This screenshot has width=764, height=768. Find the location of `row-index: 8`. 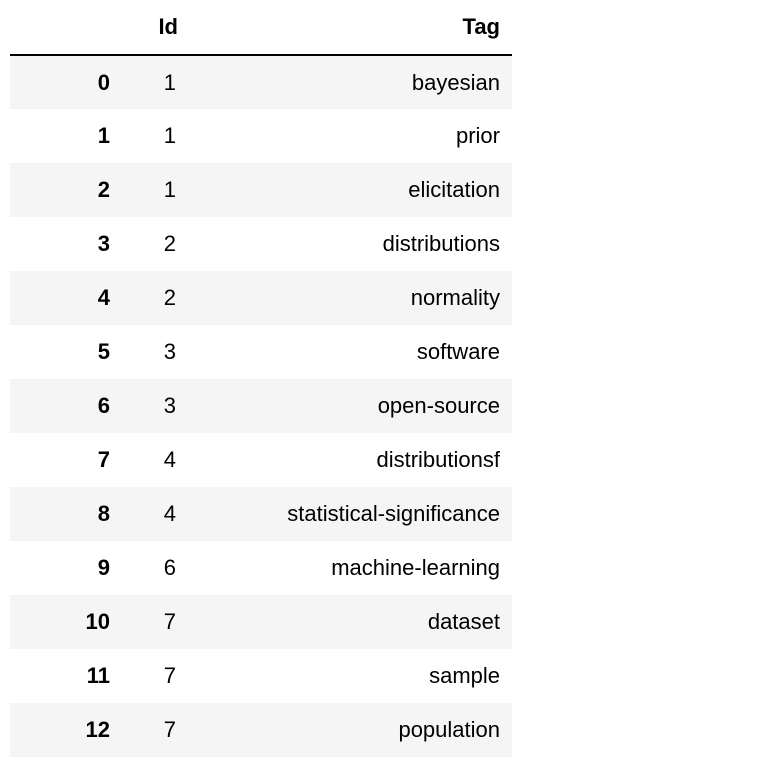

row-index: 8 is located at coordinates (64, 514).